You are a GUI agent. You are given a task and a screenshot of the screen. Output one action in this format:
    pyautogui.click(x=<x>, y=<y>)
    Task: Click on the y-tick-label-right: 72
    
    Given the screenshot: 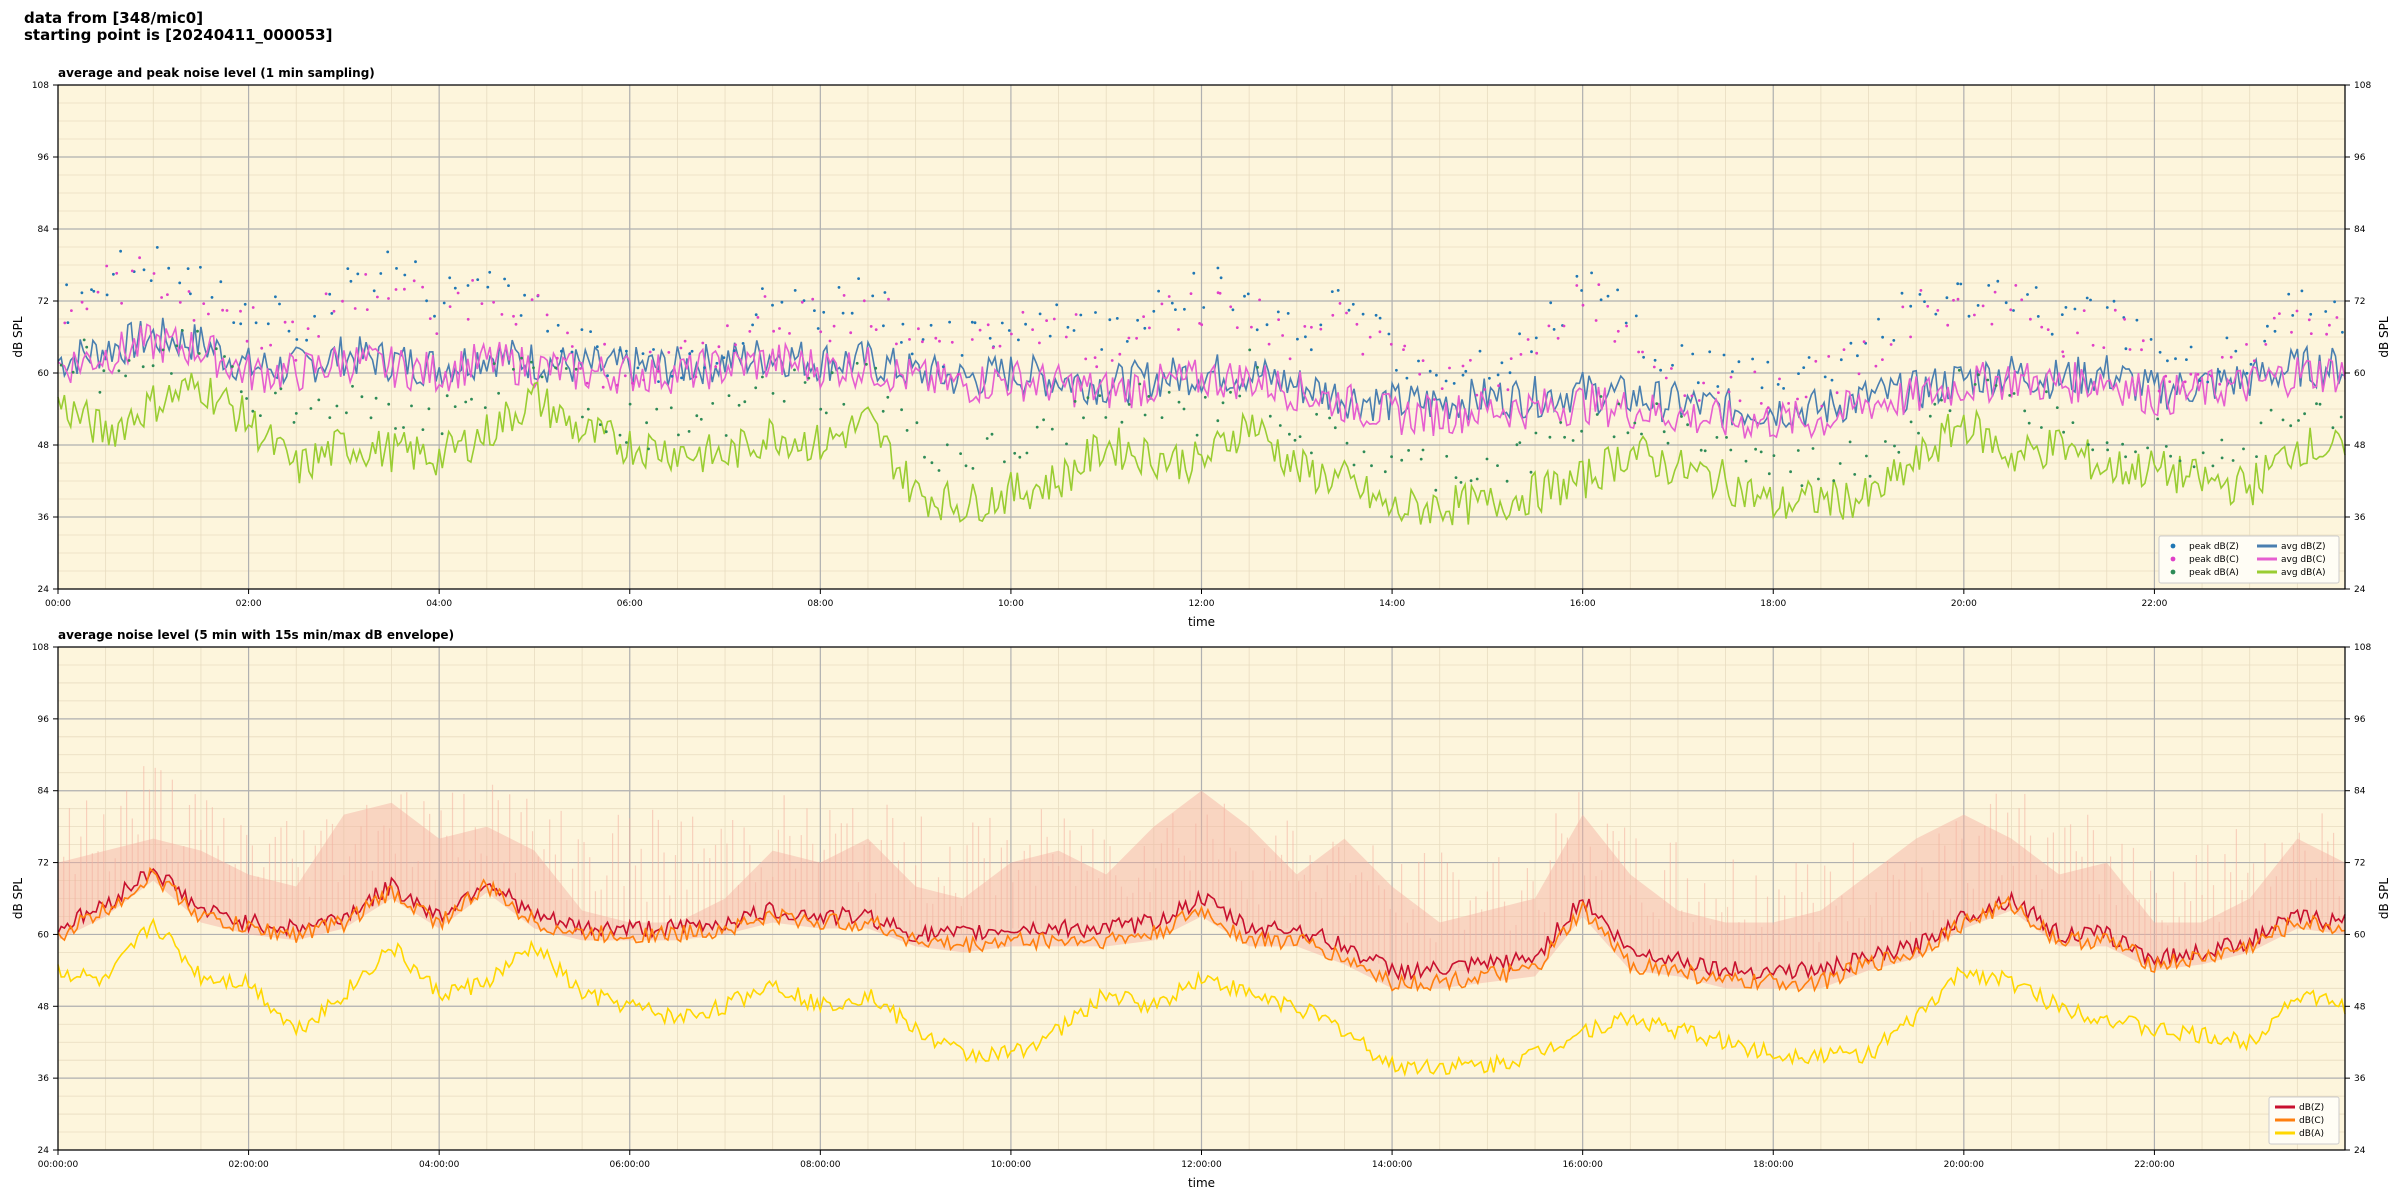 What is the action you would take?
    pyautogui.click(x=2359, y=302)
    